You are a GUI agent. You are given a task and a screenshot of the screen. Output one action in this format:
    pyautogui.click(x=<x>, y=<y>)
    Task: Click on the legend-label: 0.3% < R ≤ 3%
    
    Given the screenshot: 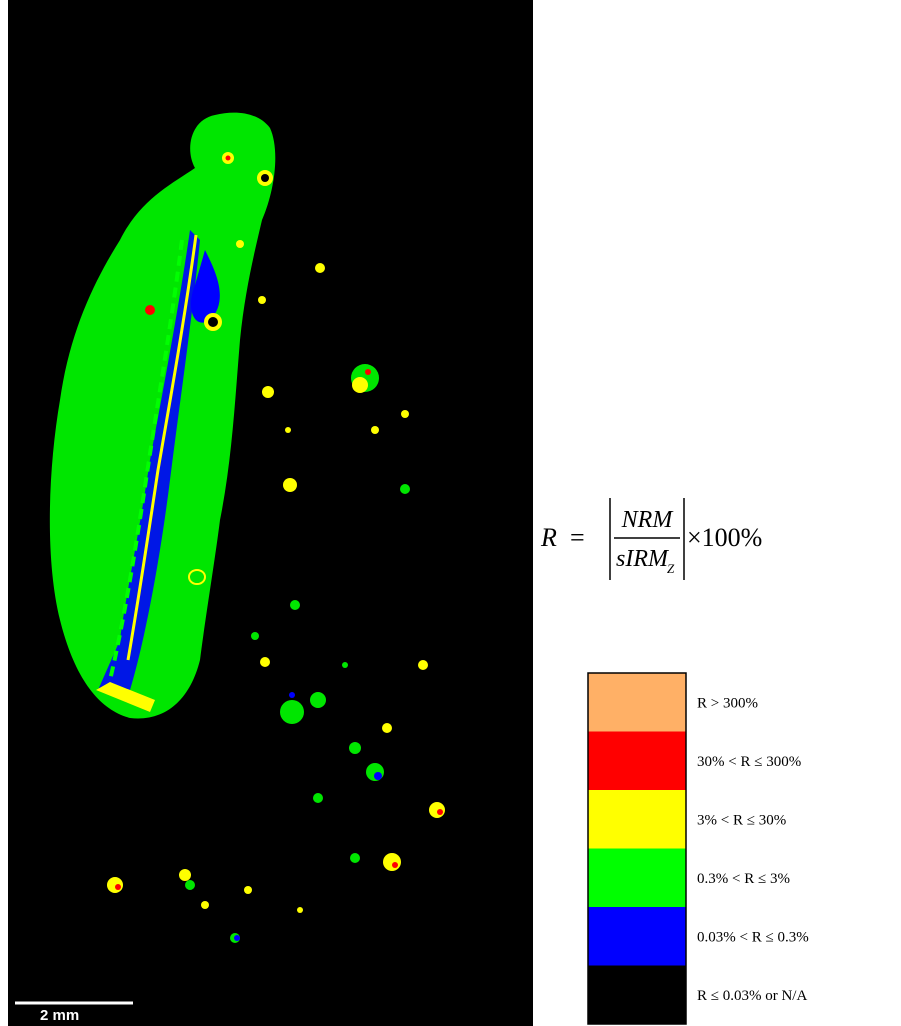 What is the action you would take?
    pyautogui.click(x=743, y=879)
    